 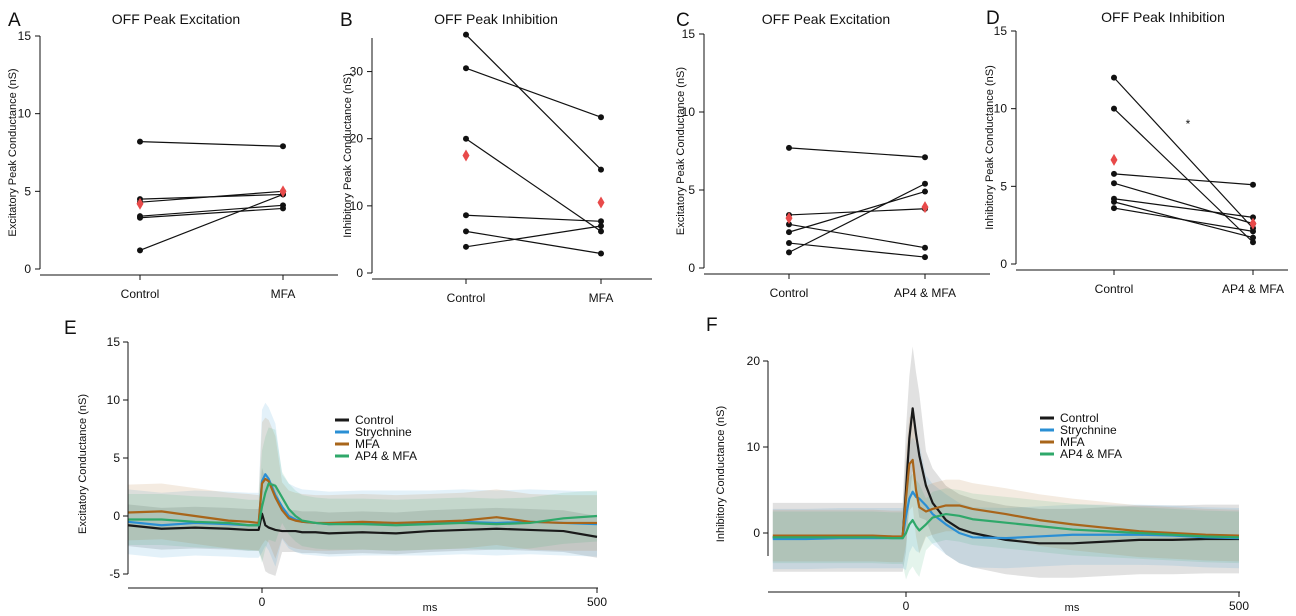 I want to click on x-category-label: MFA, so click(x=601, y=298).